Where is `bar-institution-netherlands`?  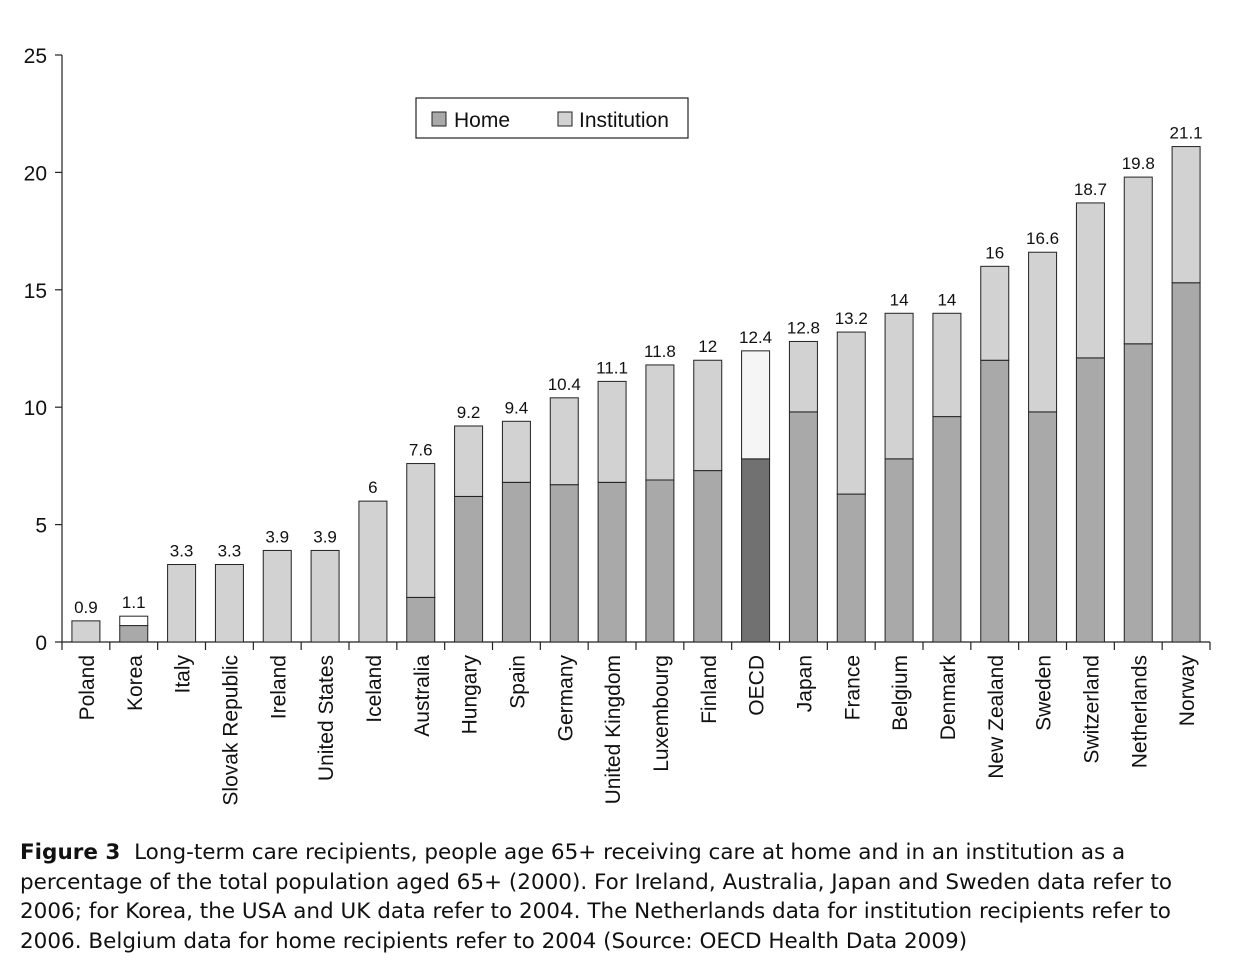
bar-institution-netherlands is located at coordinates (1138, 260).